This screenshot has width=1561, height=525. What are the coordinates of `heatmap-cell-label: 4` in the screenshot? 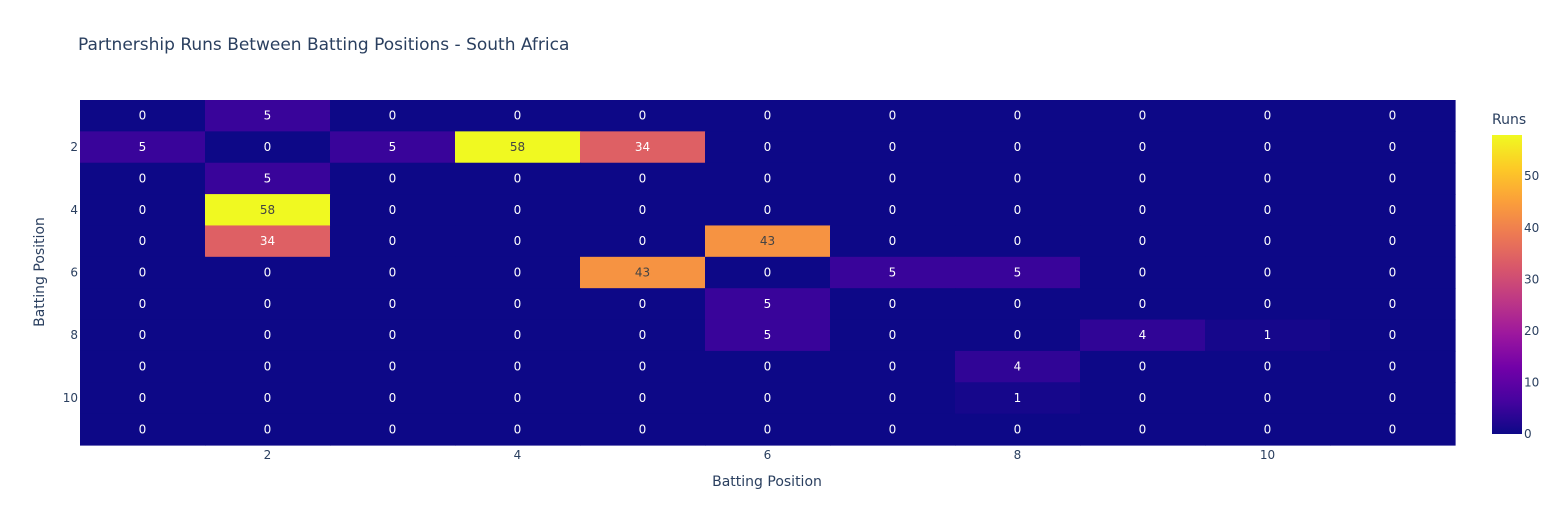 It's located at (1143, 335).